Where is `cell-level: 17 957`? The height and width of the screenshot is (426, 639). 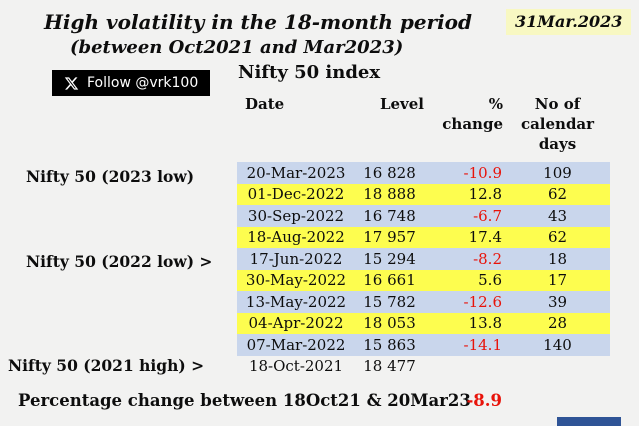 cell-level: 17 957 is located at coordinates (389, 237).